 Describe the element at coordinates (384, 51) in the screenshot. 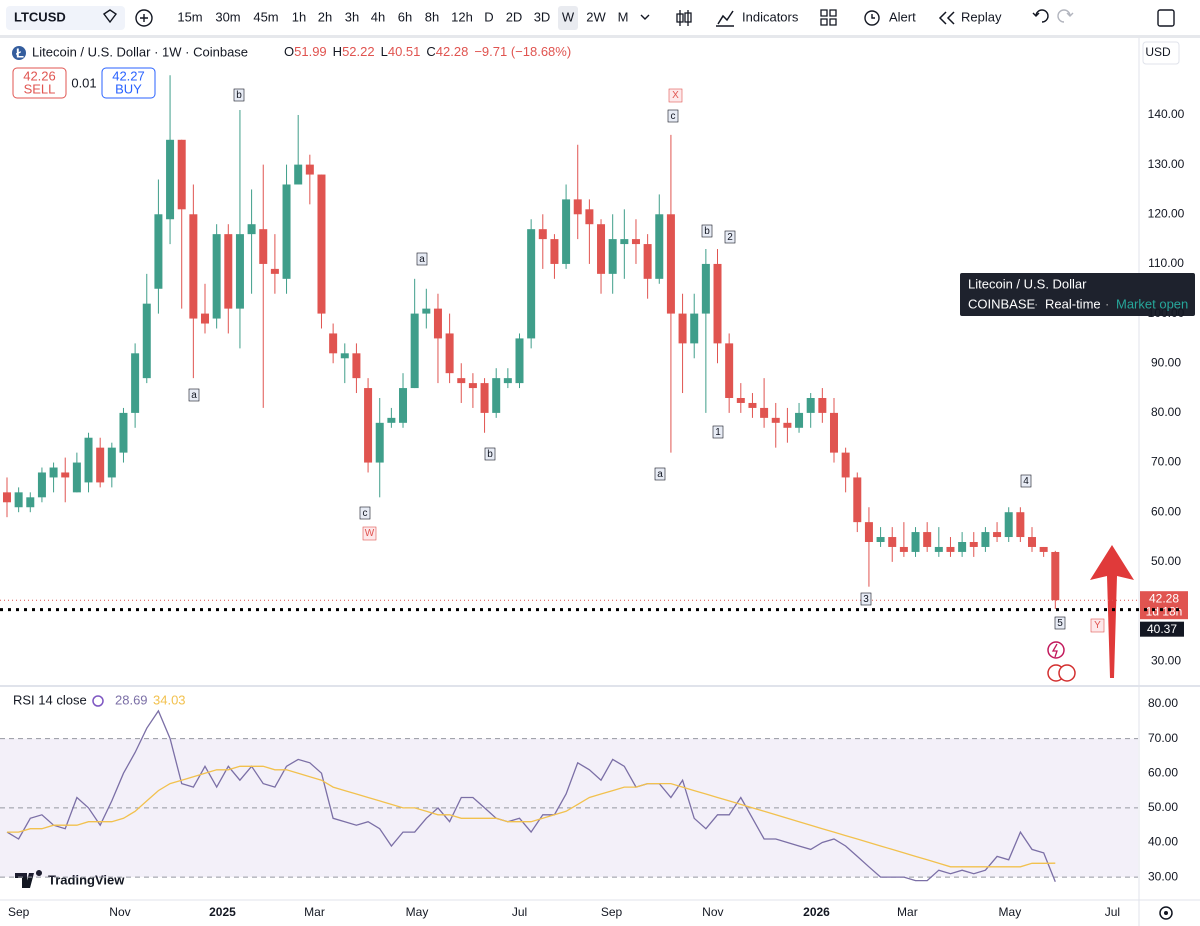

I see `ohlc-letter: L` at that location.